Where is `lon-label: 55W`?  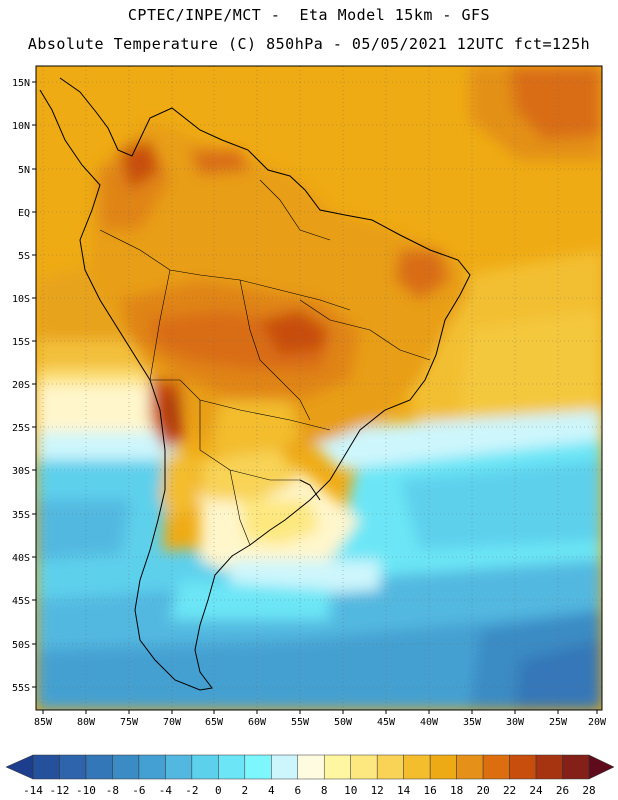
lon-label: 55W is located at coordinates (300, 722).